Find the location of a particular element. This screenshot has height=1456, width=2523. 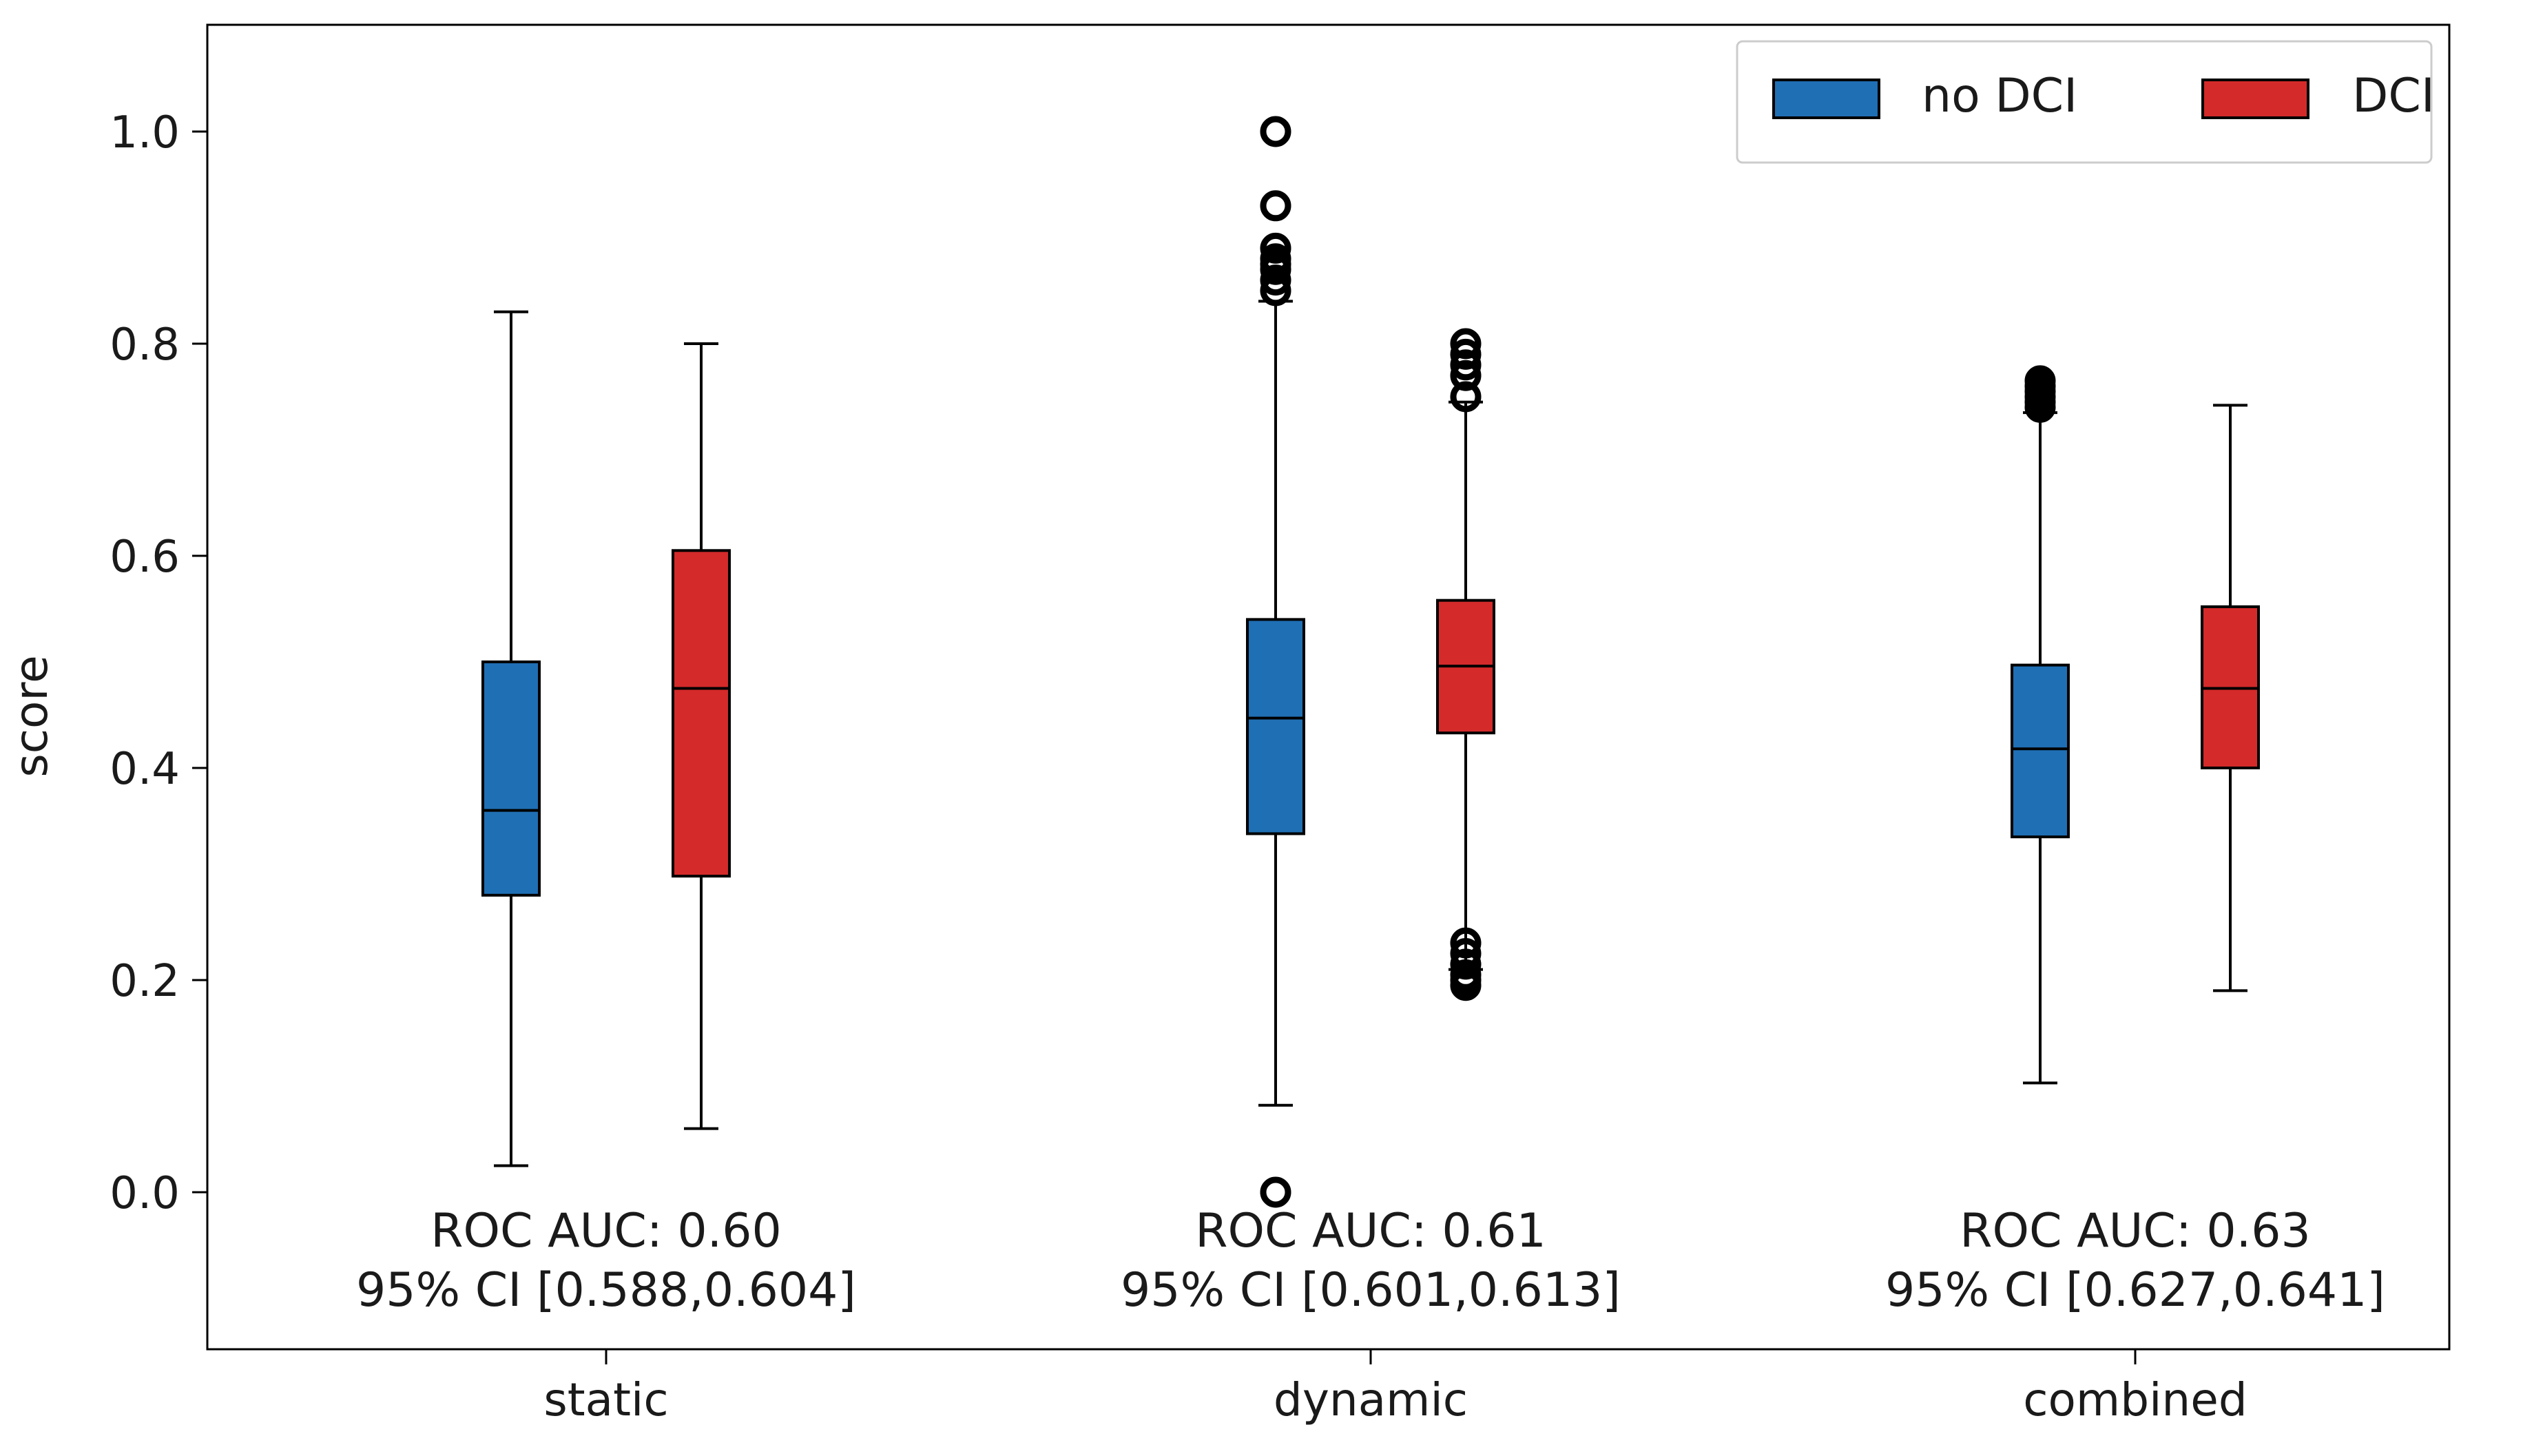

roc-auc-label: ROC AUC: 0.61 is located at coordinates (1370, 1231).